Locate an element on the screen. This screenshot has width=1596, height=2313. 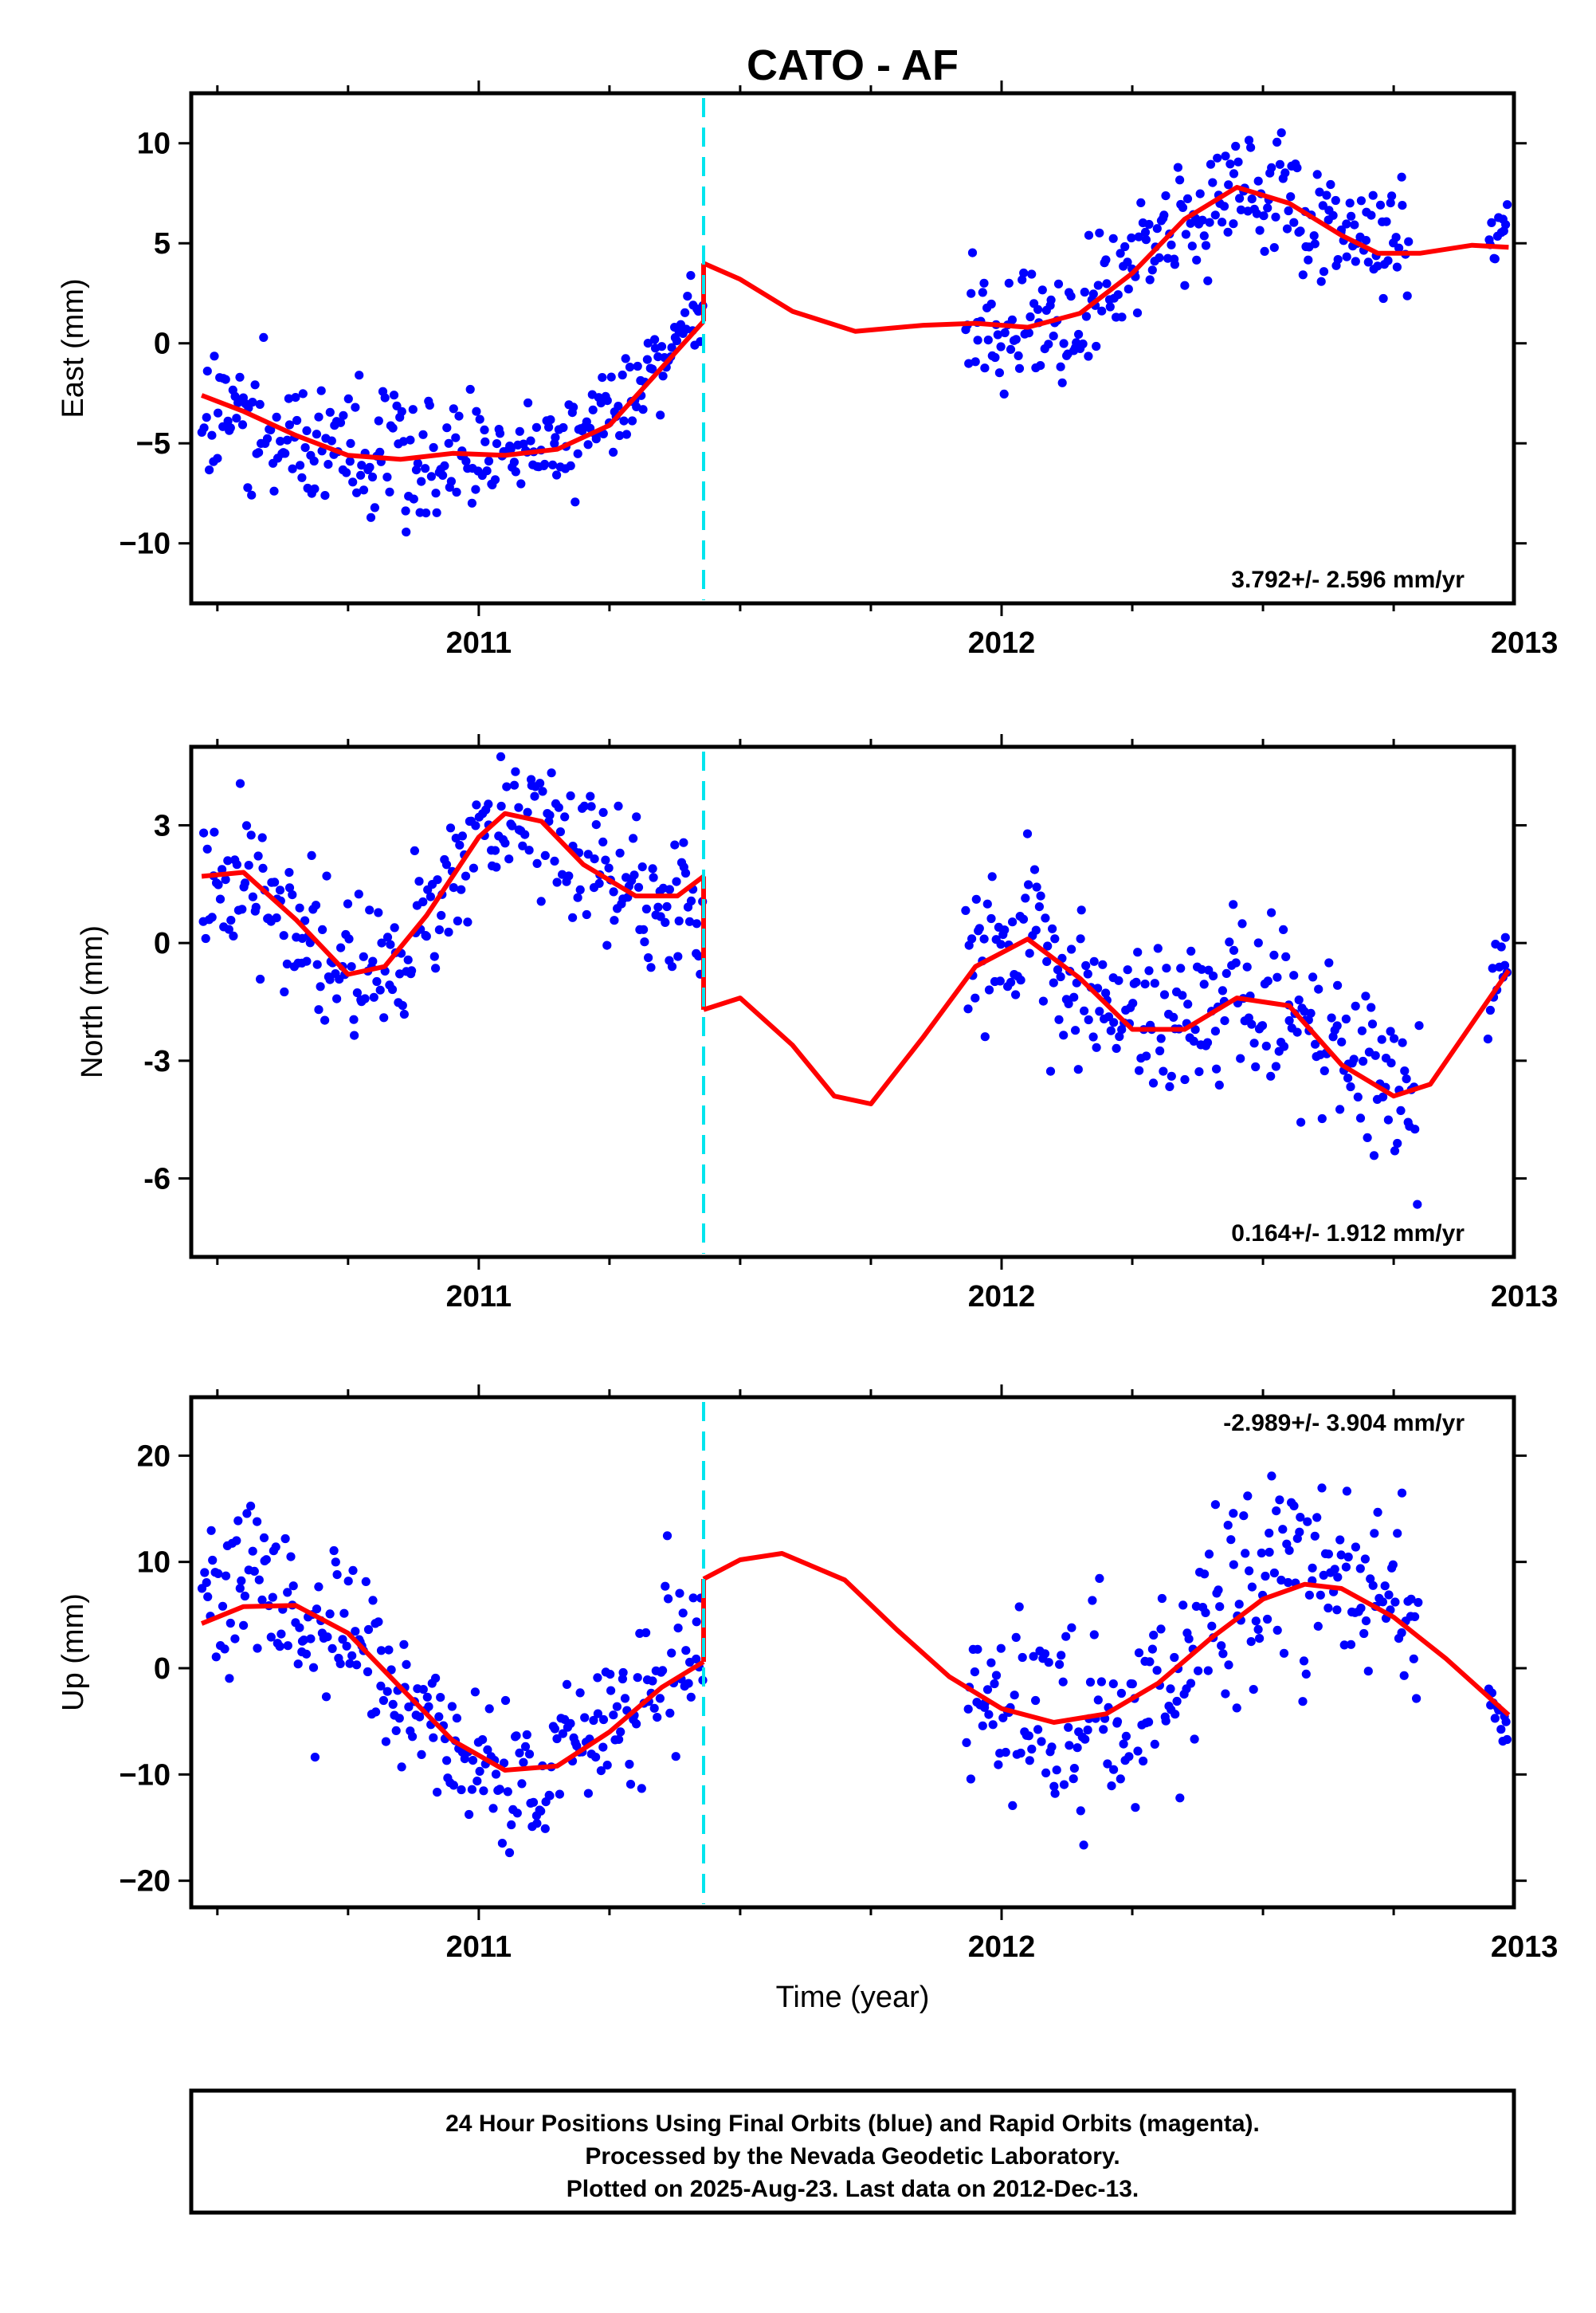
y-axis-label: Up (mm) is located at coordinates (74, 1652).